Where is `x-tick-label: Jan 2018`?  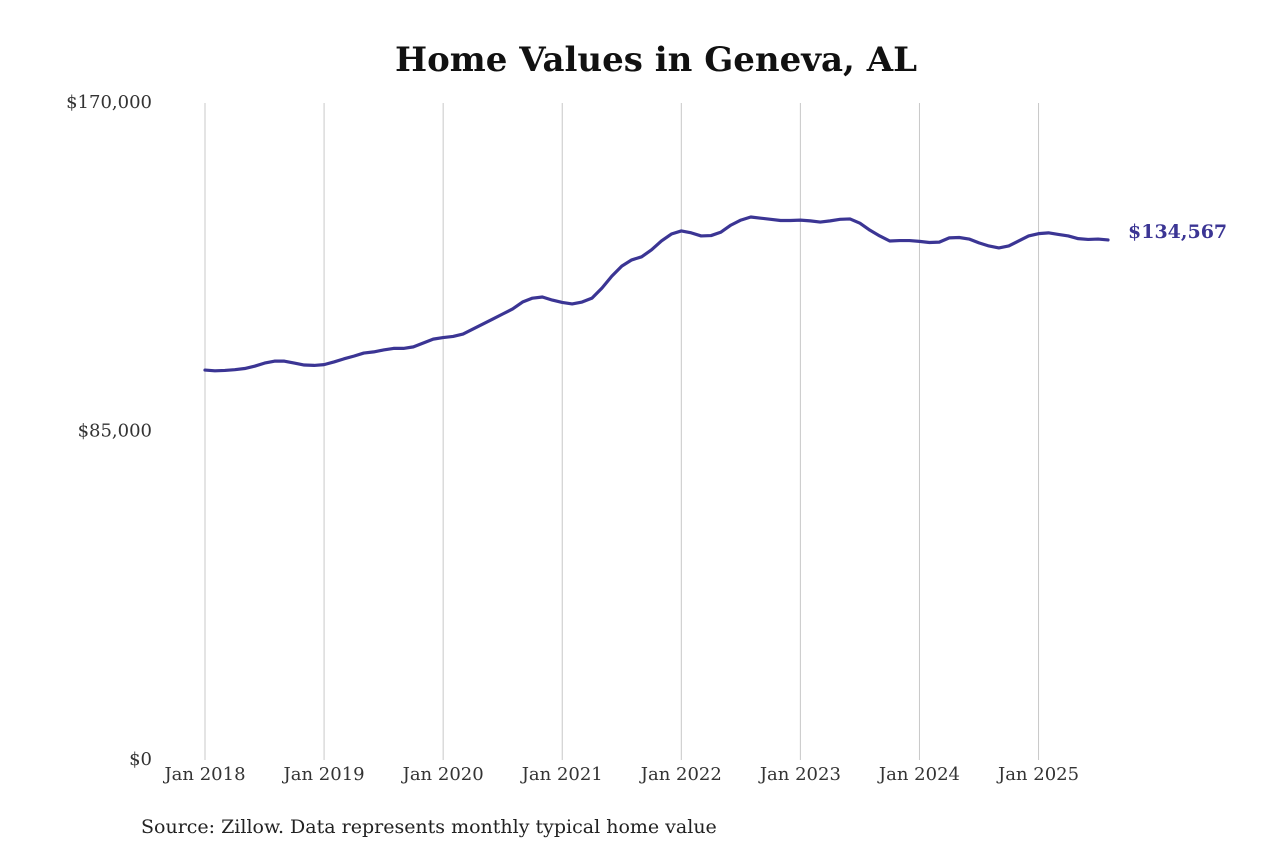 x-tick-label: Jan 2018 is located at coordinates (203, 774).